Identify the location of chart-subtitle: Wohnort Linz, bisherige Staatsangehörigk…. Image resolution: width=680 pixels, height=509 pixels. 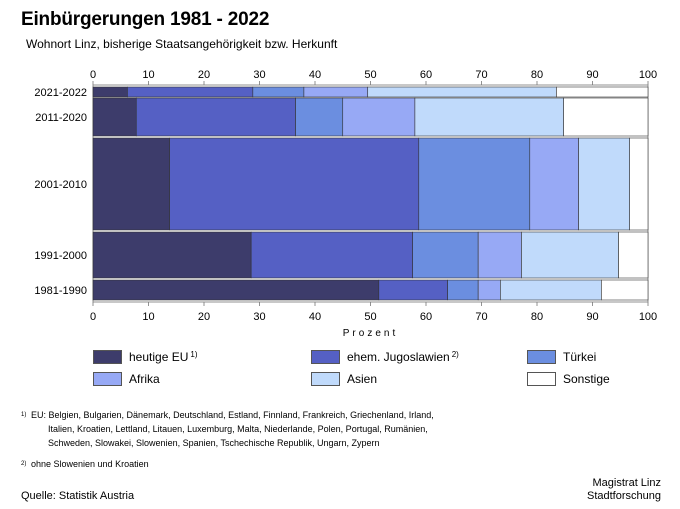
(182, 44).